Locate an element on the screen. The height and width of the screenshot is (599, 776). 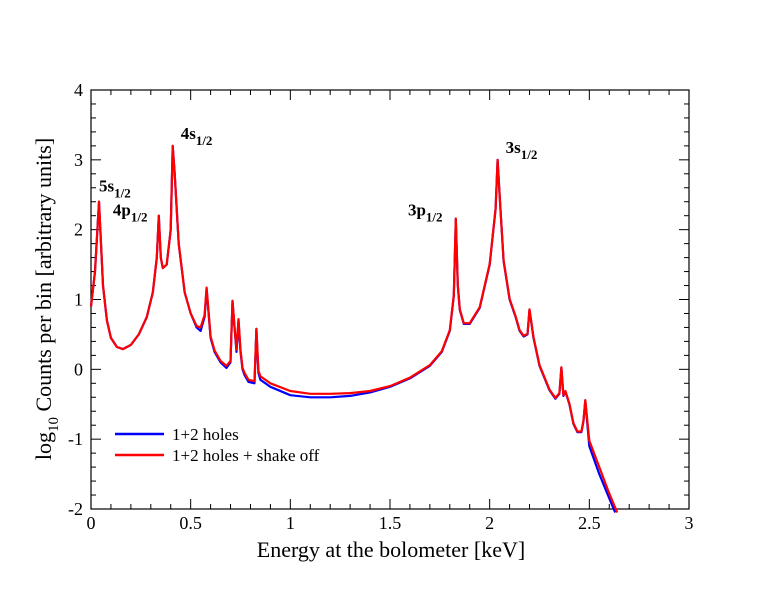
peak-label: 5s1/2 is located at coordinates (115, 188).